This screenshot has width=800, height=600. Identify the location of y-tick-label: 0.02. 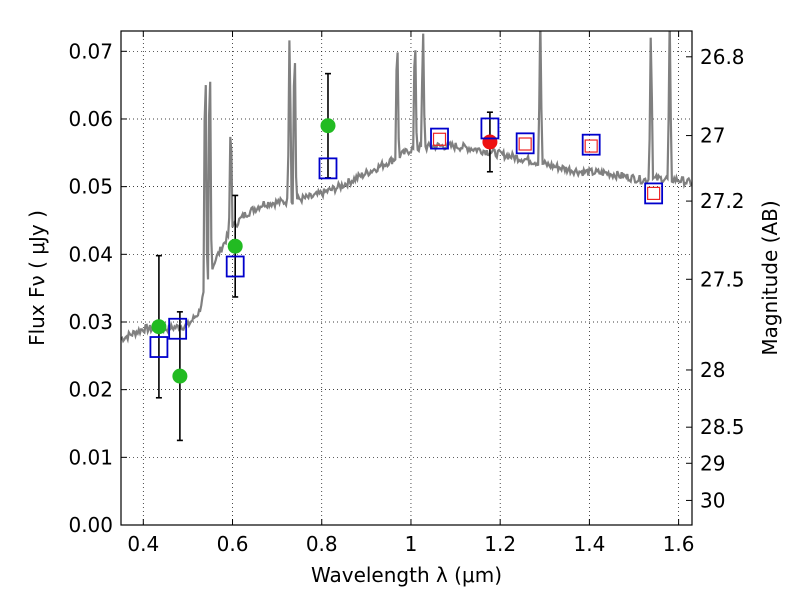
(90, 390).